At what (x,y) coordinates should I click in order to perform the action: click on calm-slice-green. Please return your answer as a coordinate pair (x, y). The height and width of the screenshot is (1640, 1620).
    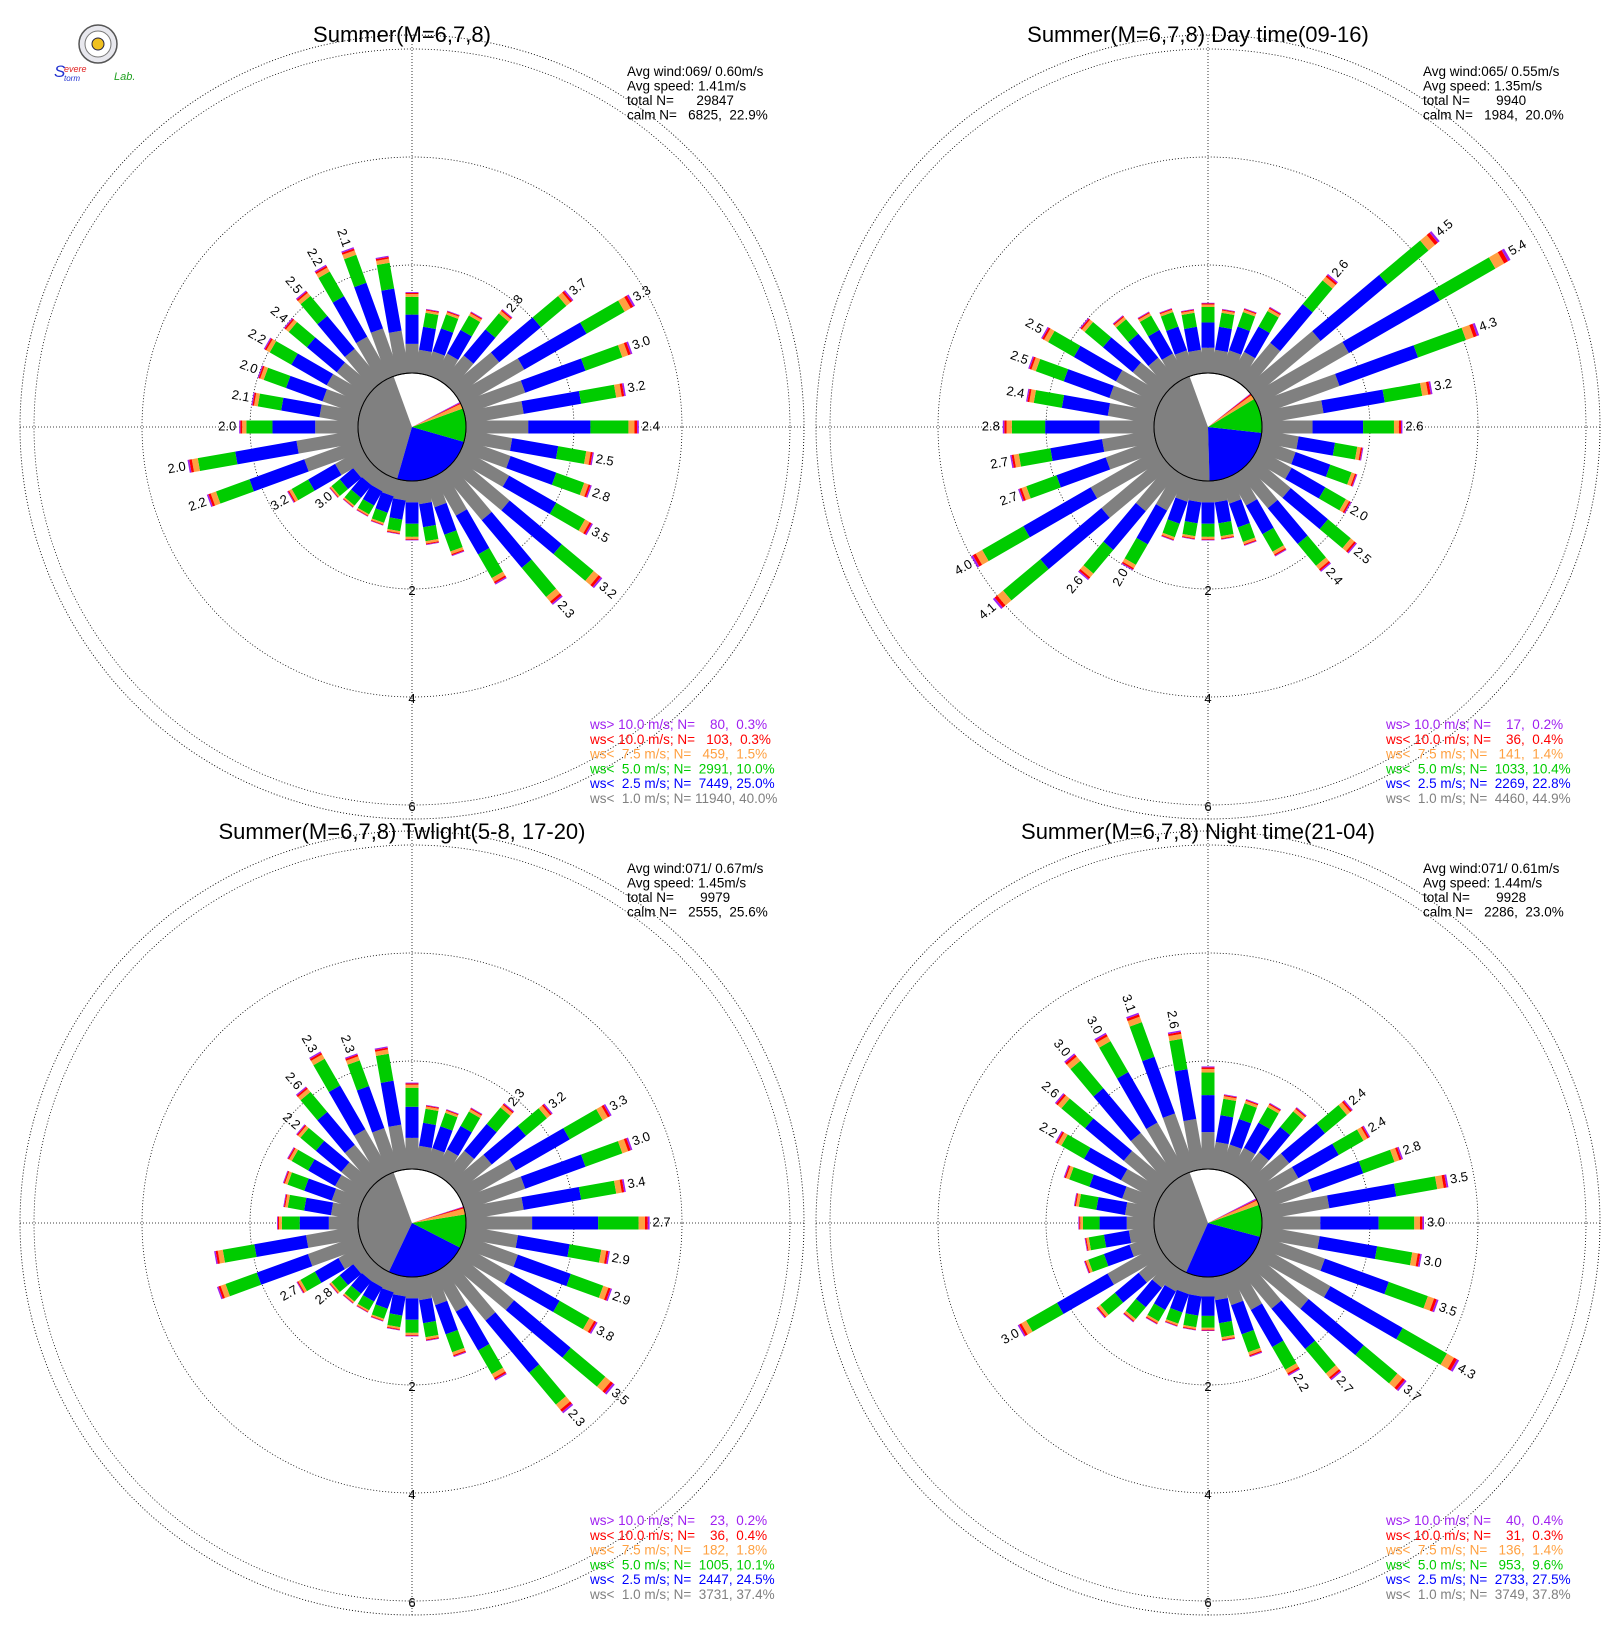
    Looking at the image, I should click on (439, 1231).